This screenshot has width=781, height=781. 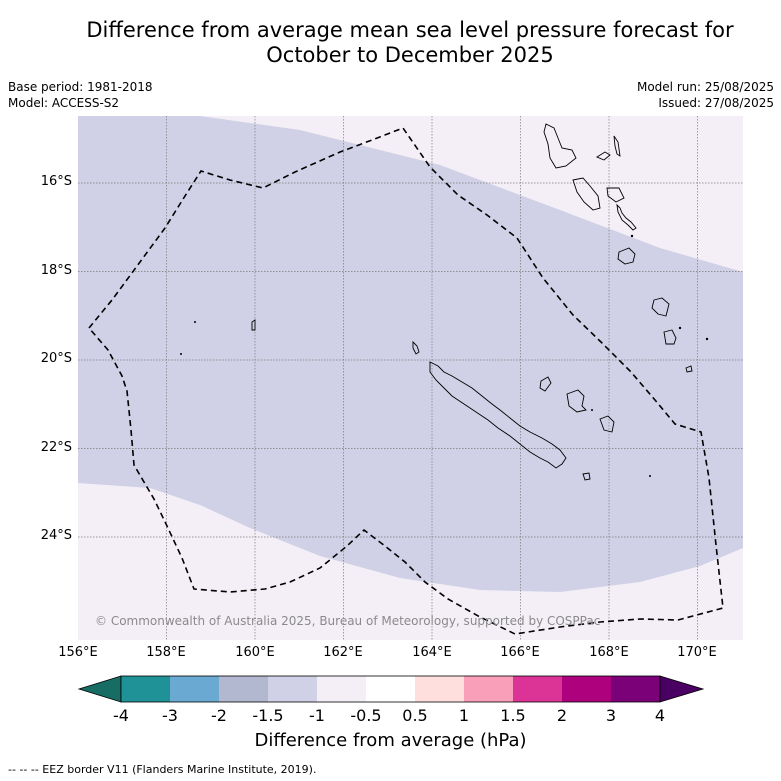 What do you see at coordinates (617, 146) in the screenshot?
I see `maewo` at bounding box center [617, 146].